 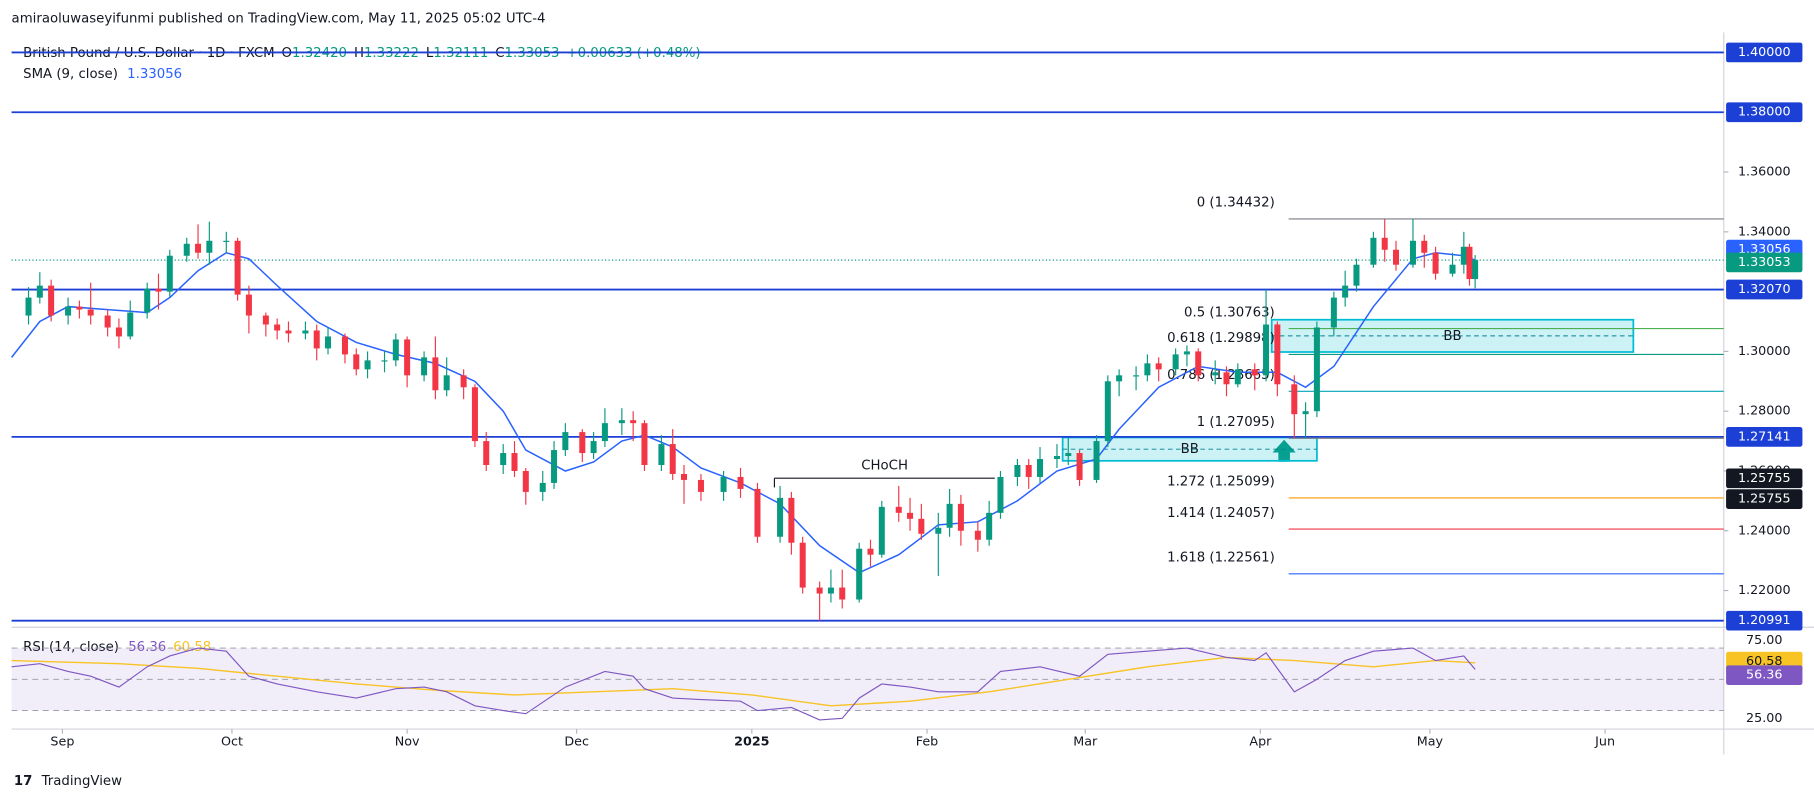 I want to click on logo-icon: 𝟭𝟳, so click(x=23, y=781).